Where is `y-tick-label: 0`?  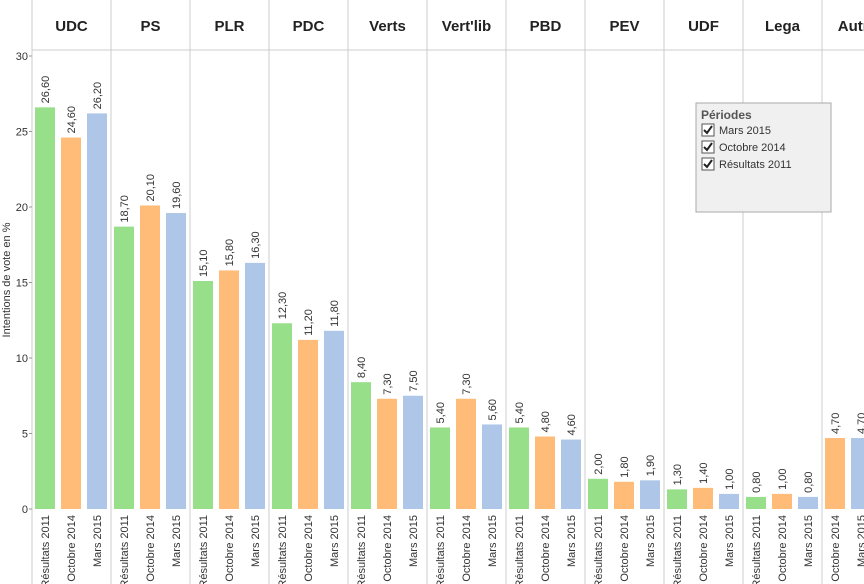
y-tick-label: 0 is located at coordinates (25, 510).